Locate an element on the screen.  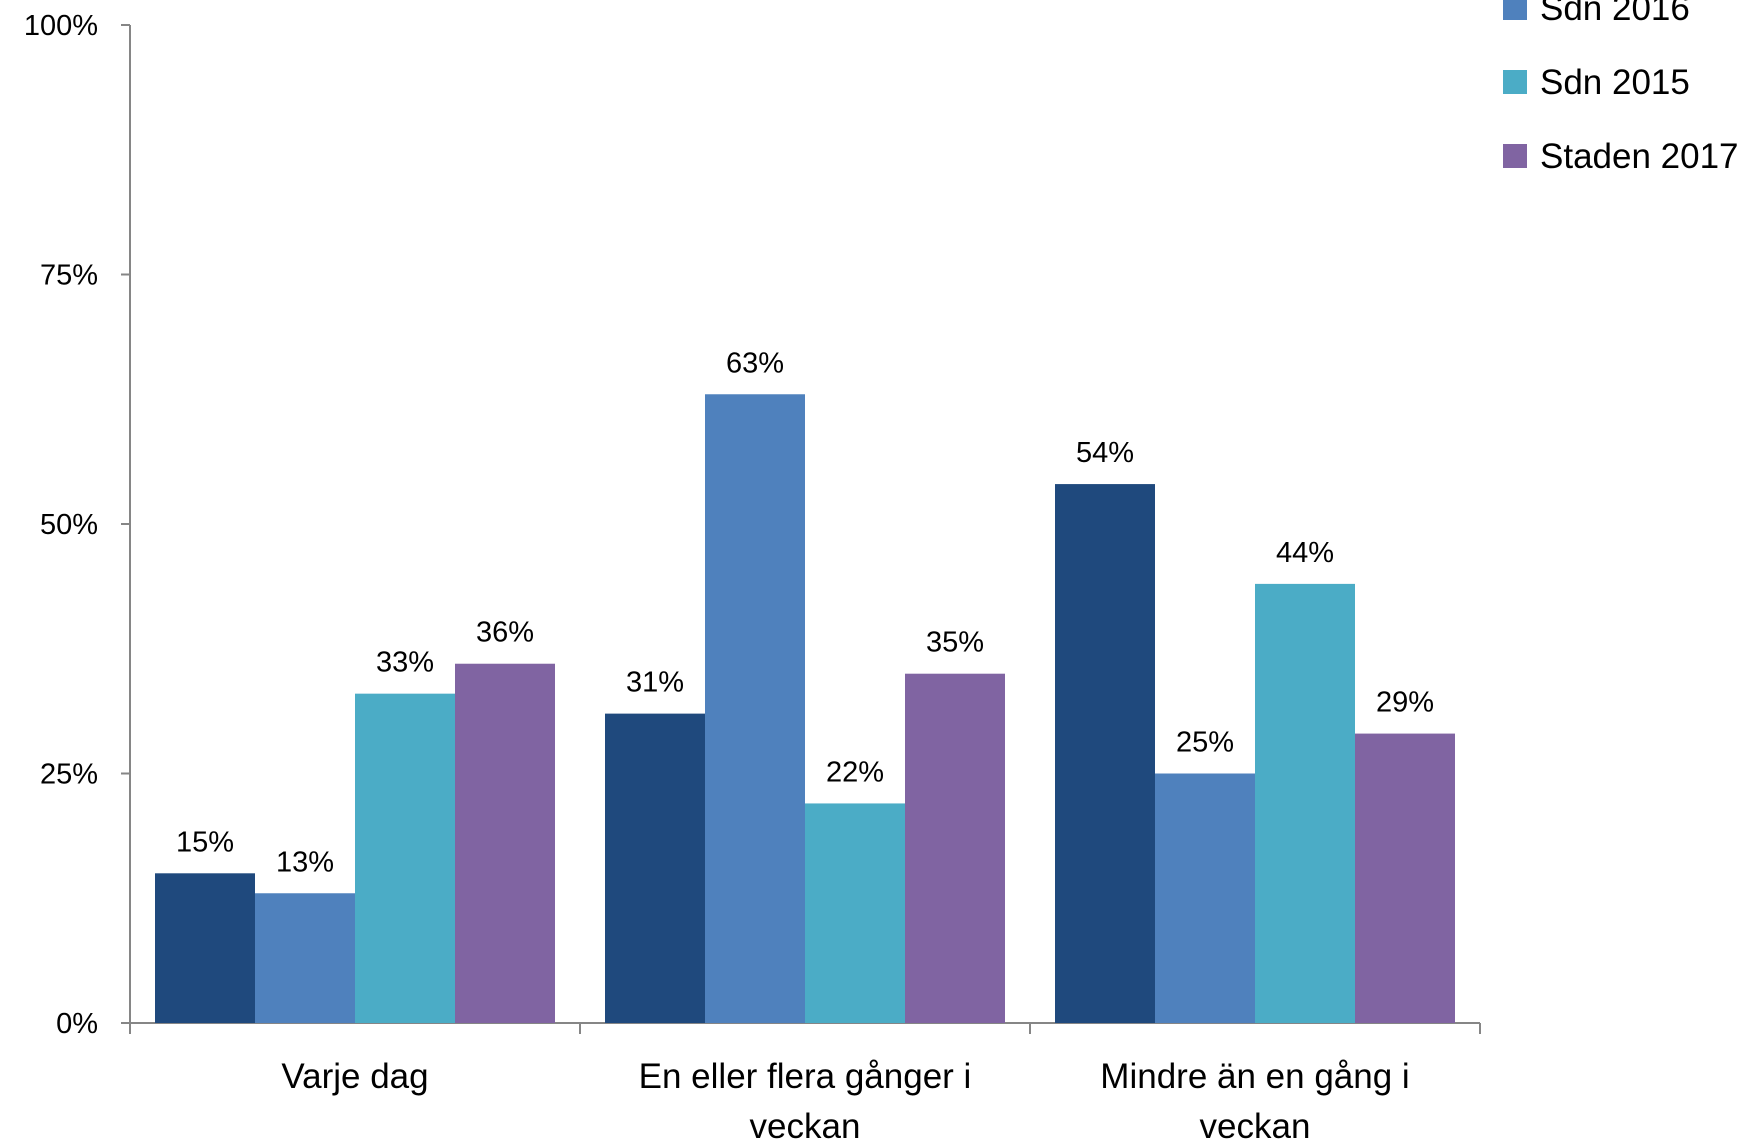
data-label: 15% is located at coordinates (205, 842).